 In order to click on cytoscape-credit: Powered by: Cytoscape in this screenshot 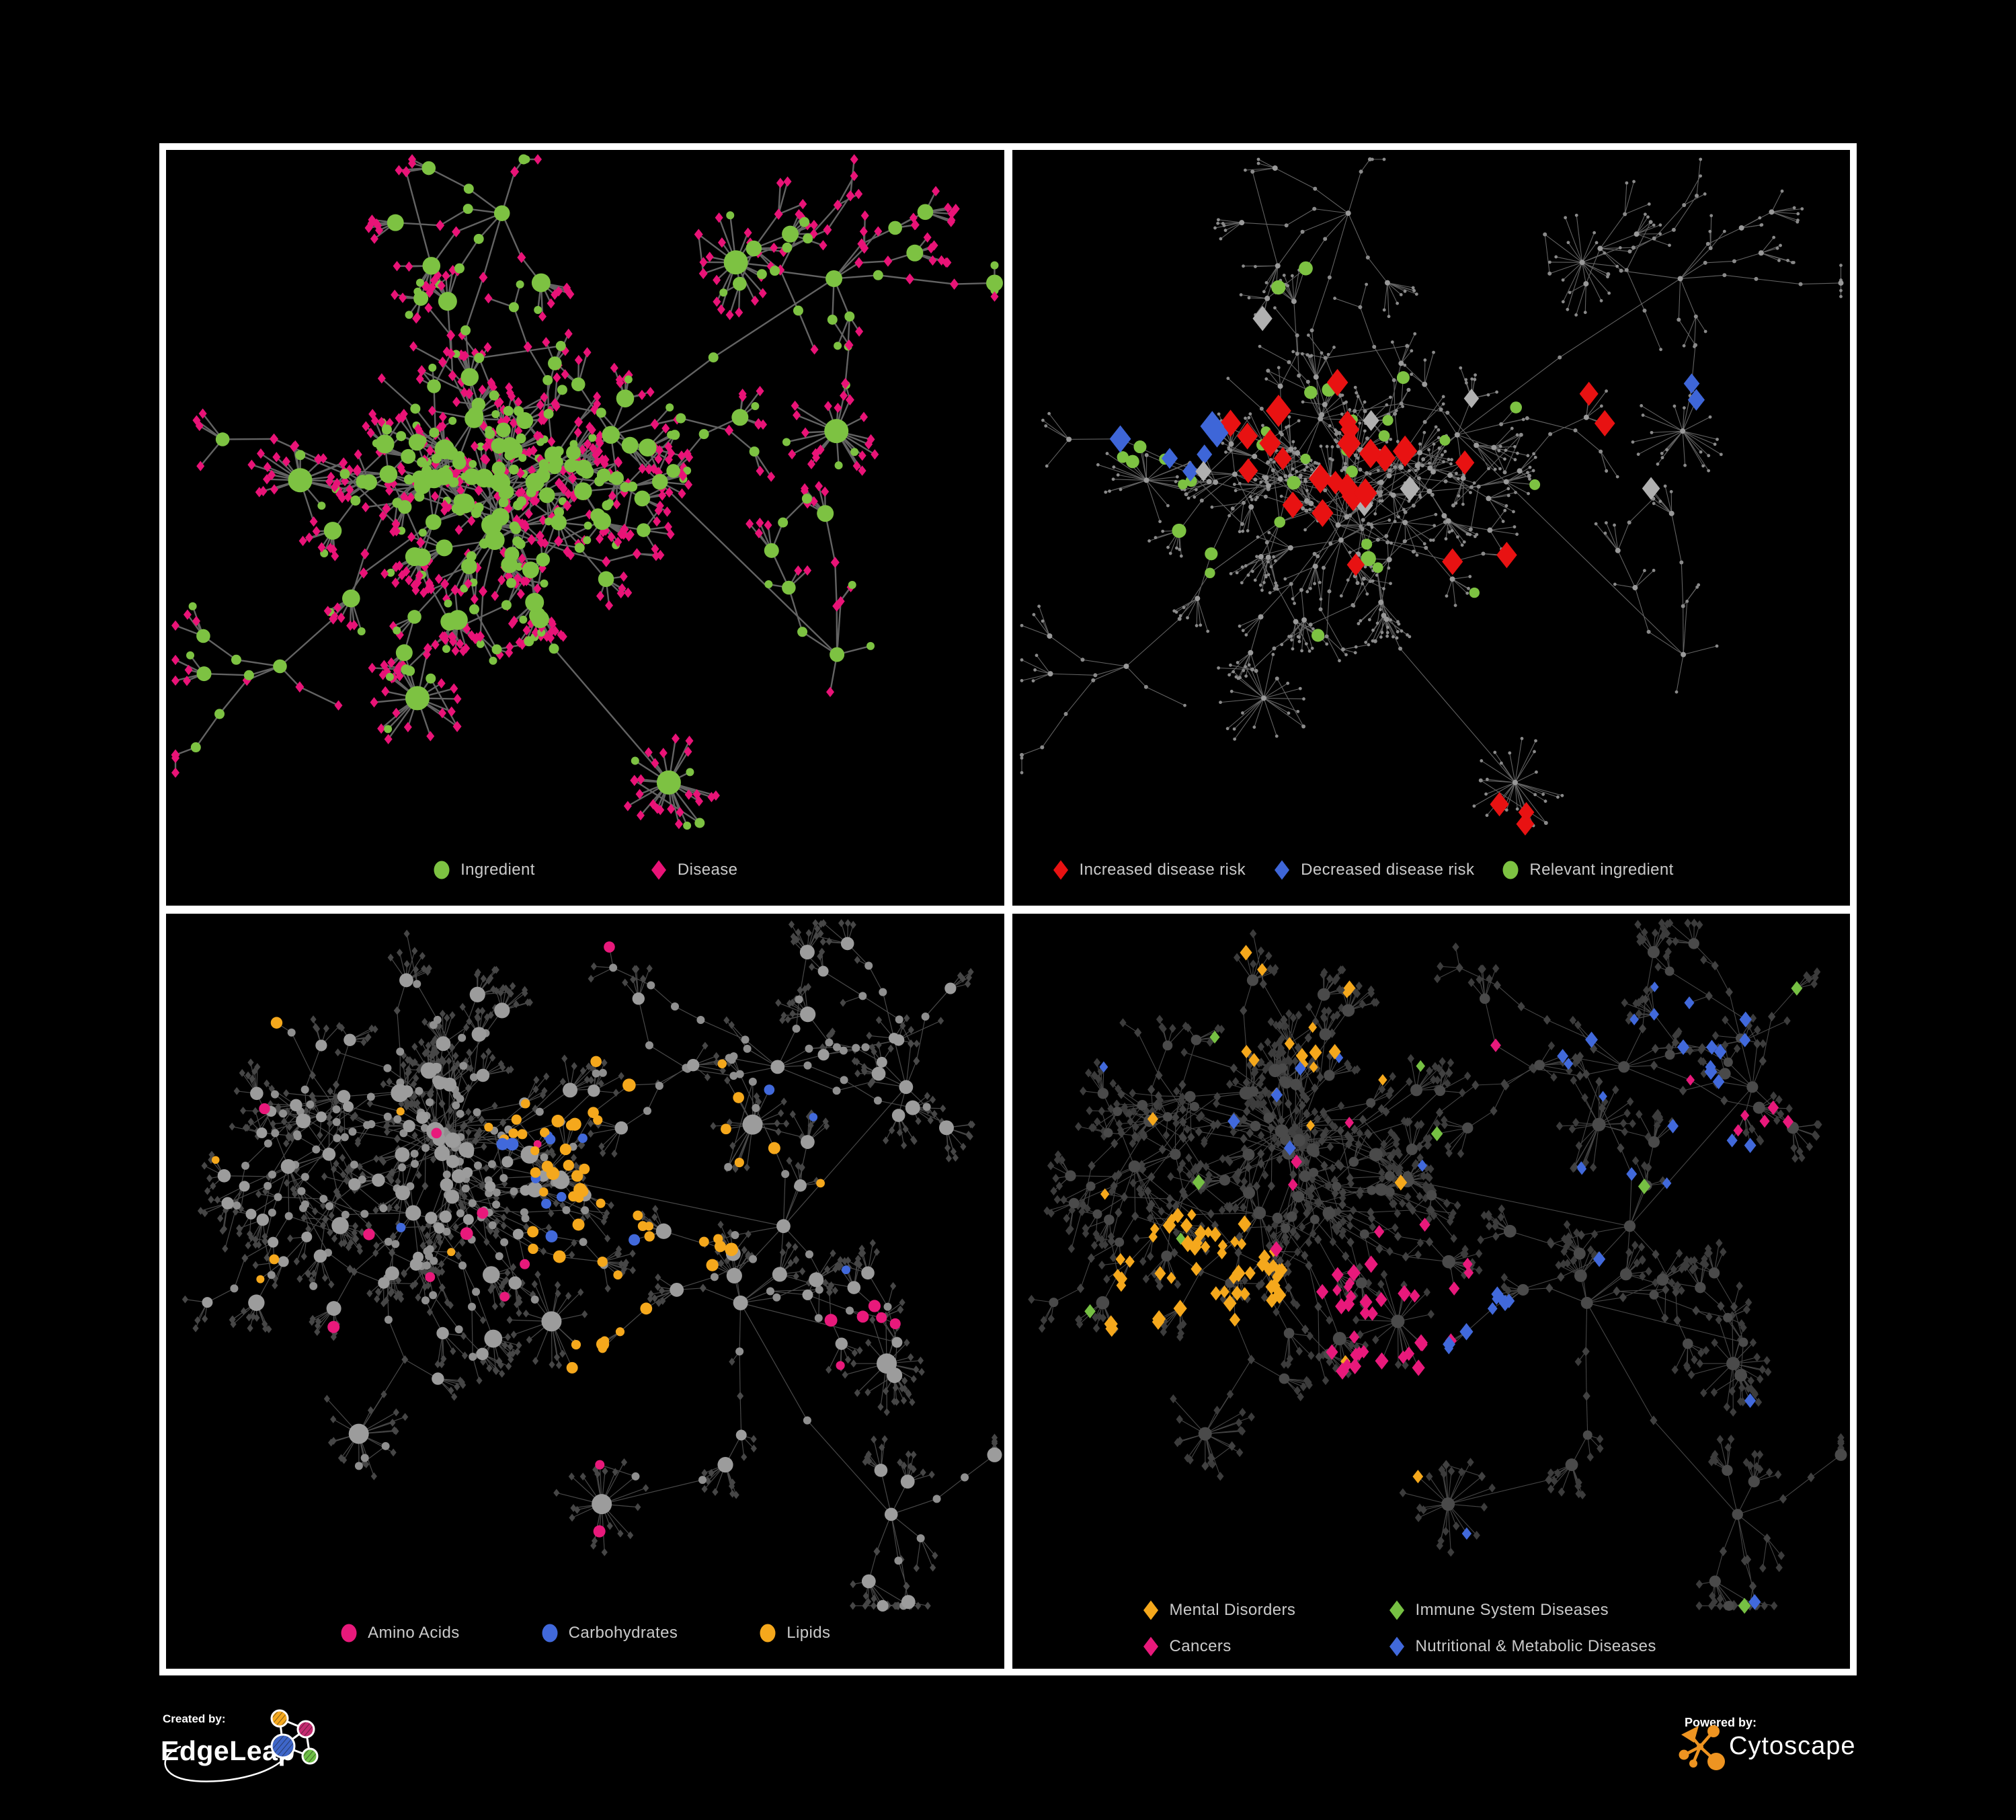, I will do `click(1767, 1743)`.